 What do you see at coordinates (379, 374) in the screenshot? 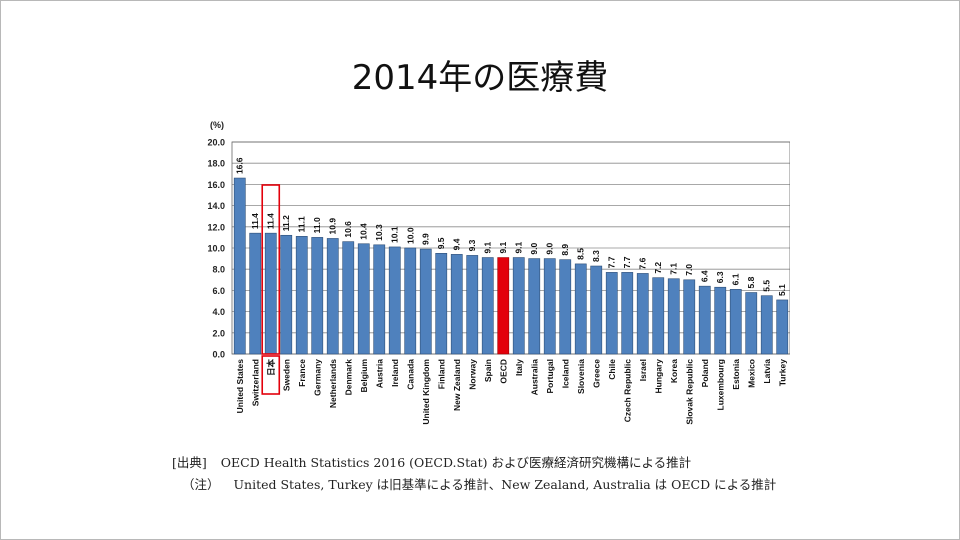
I see `category-label: Austria` at bounding box center [379, 374].